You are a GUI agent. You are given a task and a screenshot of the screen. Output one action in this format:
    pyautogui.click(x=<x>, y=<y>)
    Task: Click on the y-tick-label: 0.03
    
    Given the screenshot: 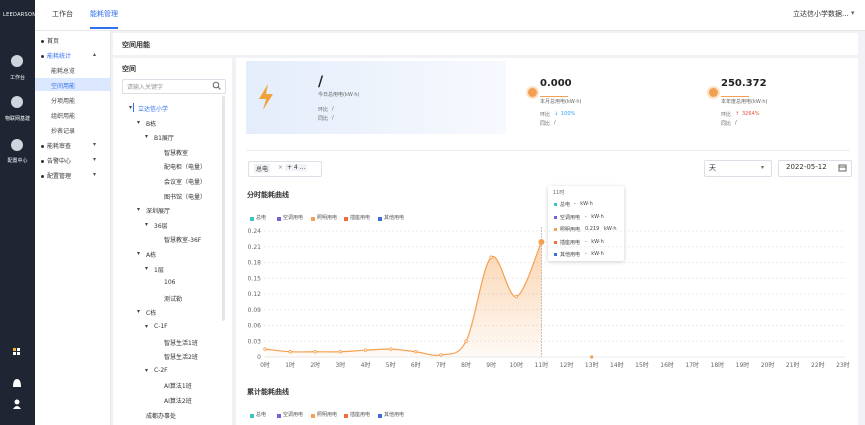 What is the action you would take?
    pyautogui.click(x=255, y=341)
    